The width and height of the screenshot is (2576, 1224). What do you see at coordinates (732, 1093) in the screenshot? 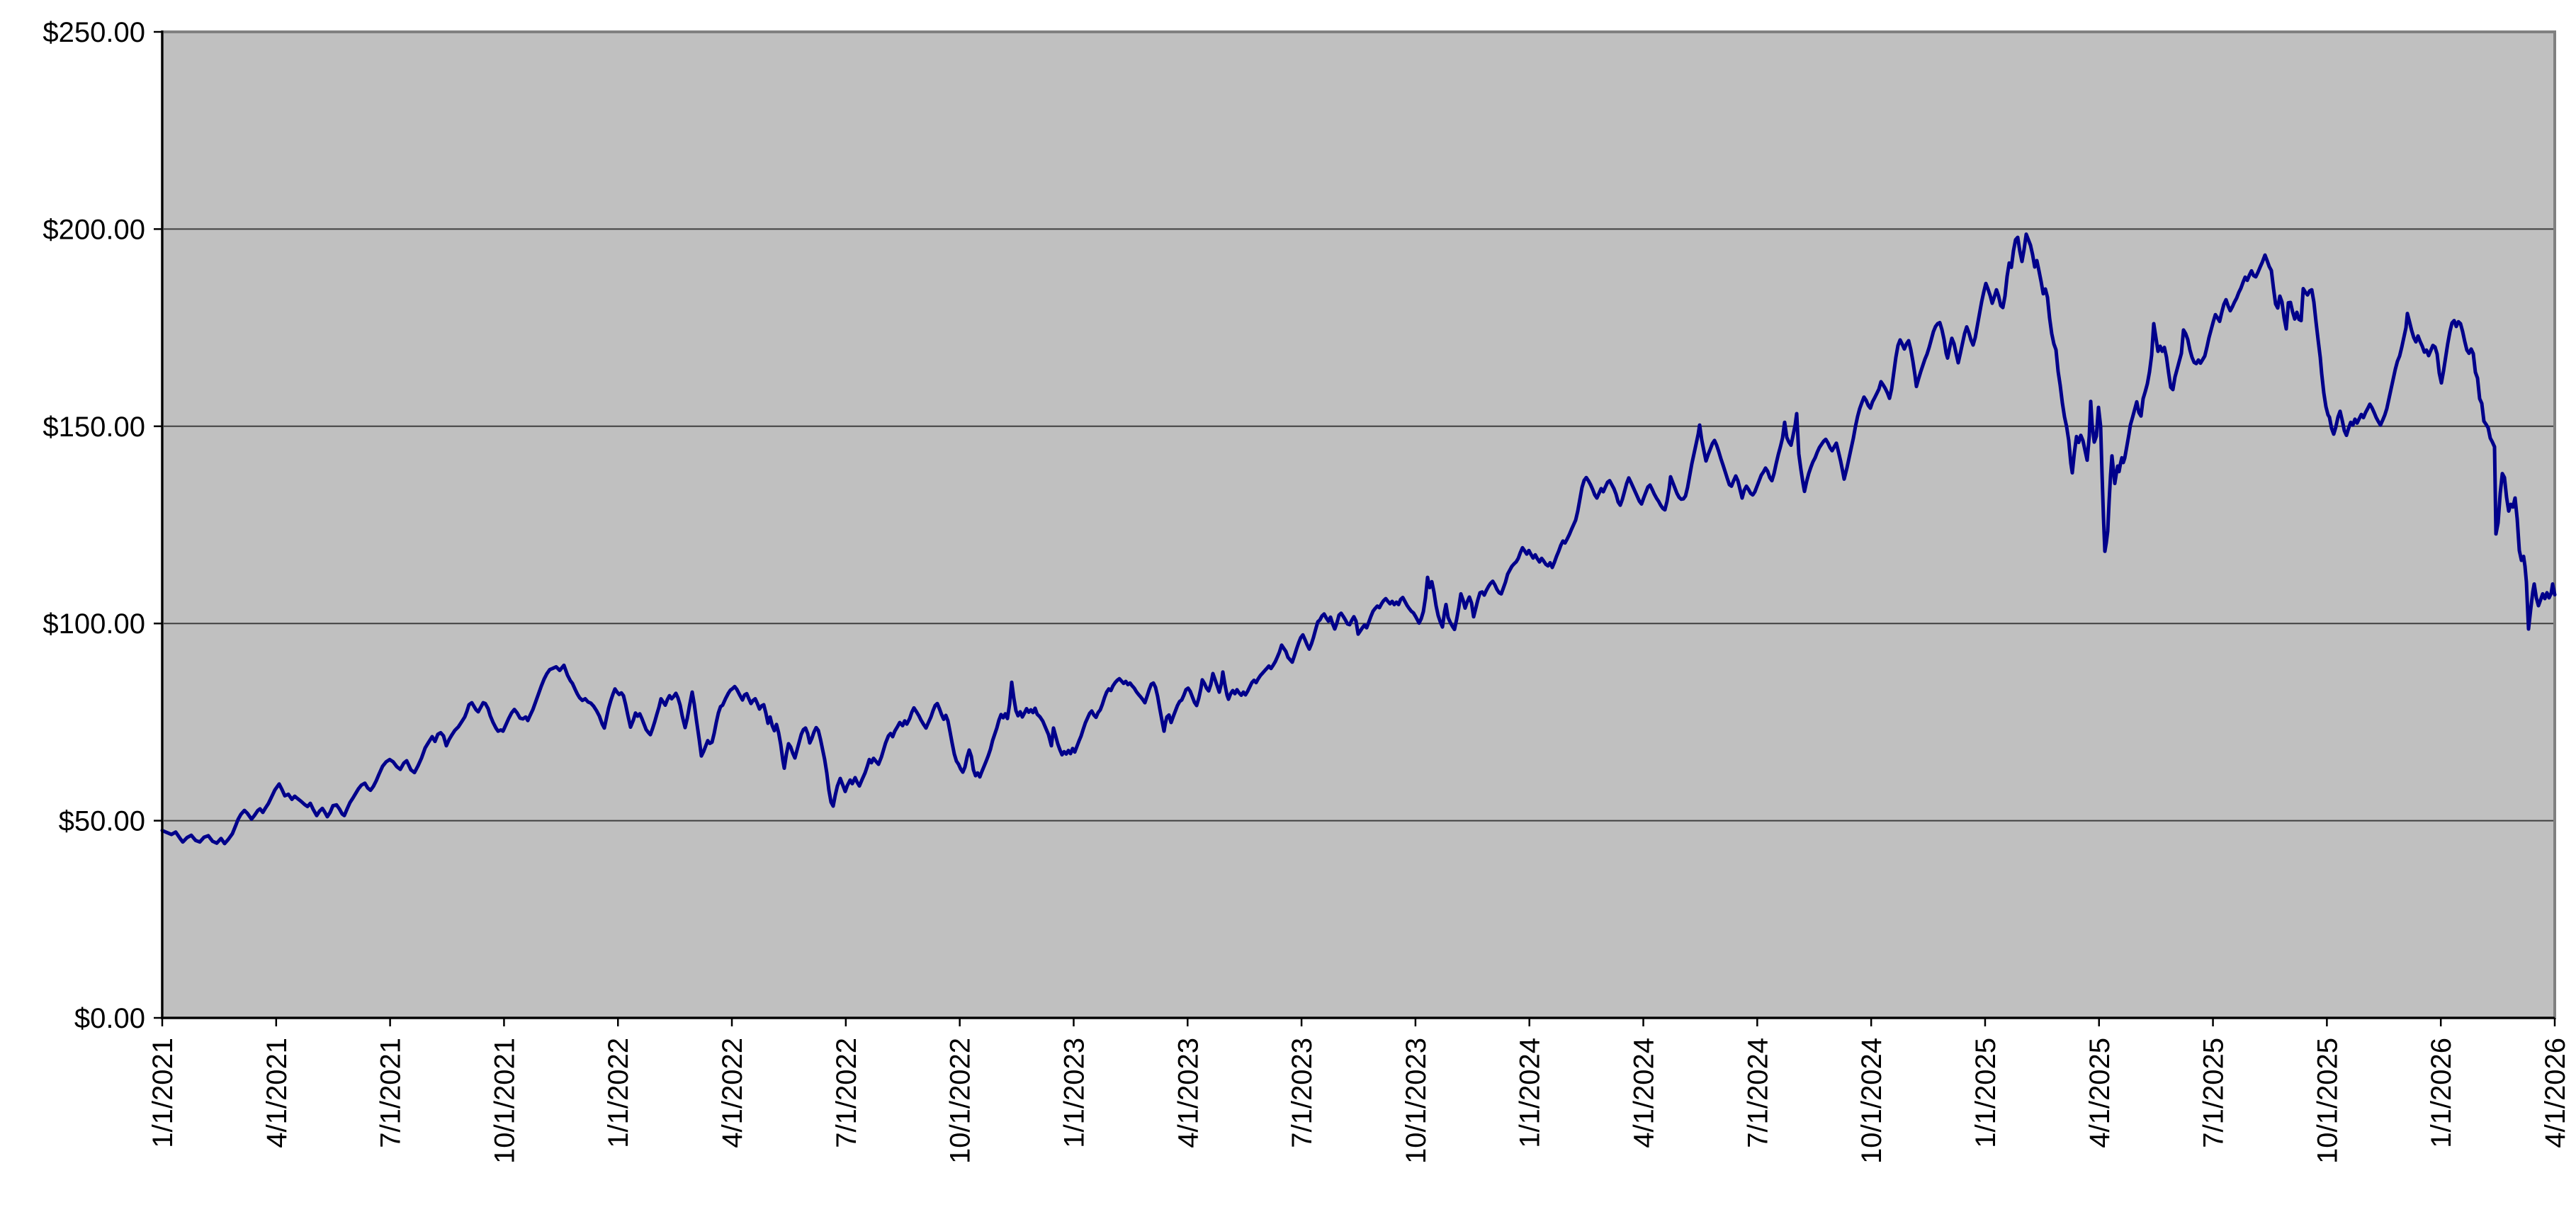
I see `x-axis-label: 4/1/2022` at bounding box center [732, 1093].